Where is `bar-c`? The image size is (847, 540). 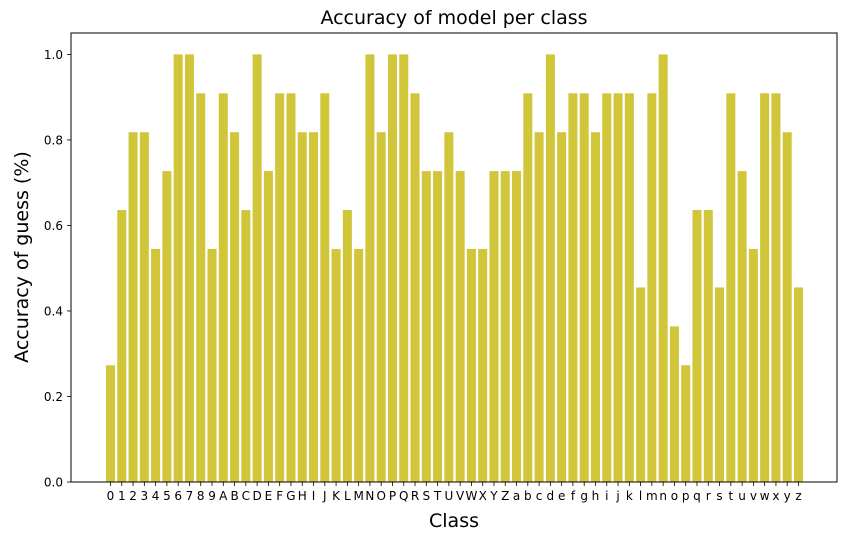 bar-c is located at coordinates (539, 307).